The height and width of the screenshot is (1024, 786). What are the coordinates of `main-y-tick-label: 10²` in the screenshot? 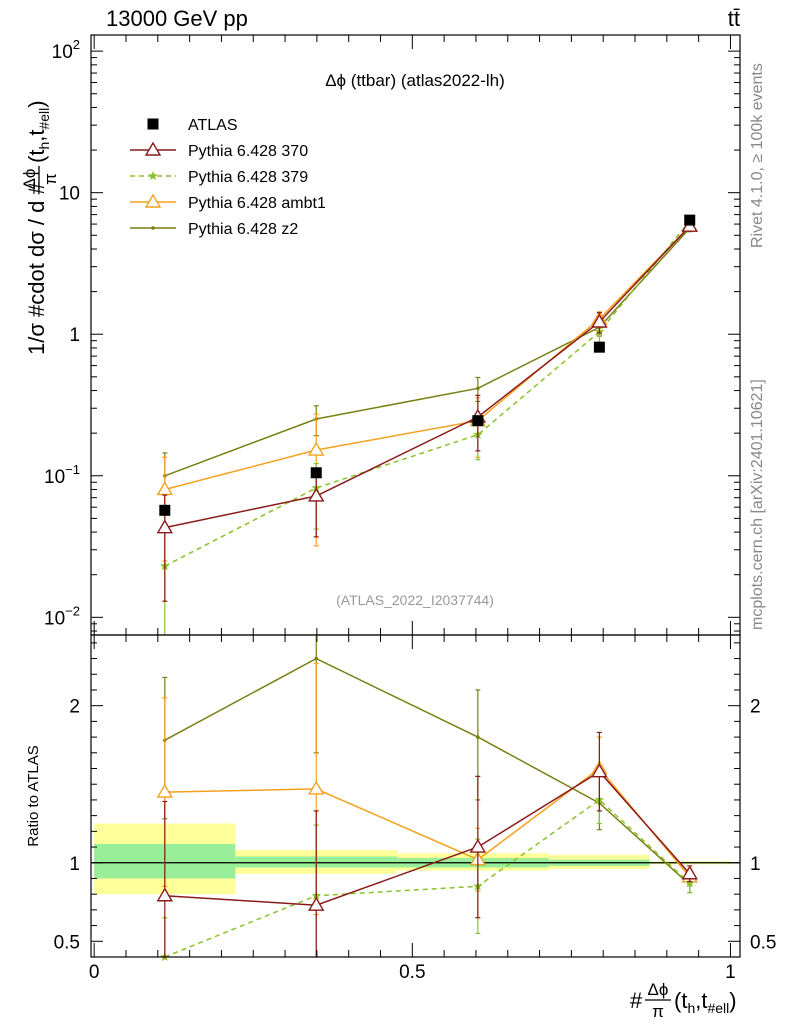 It's located at (66, 50).